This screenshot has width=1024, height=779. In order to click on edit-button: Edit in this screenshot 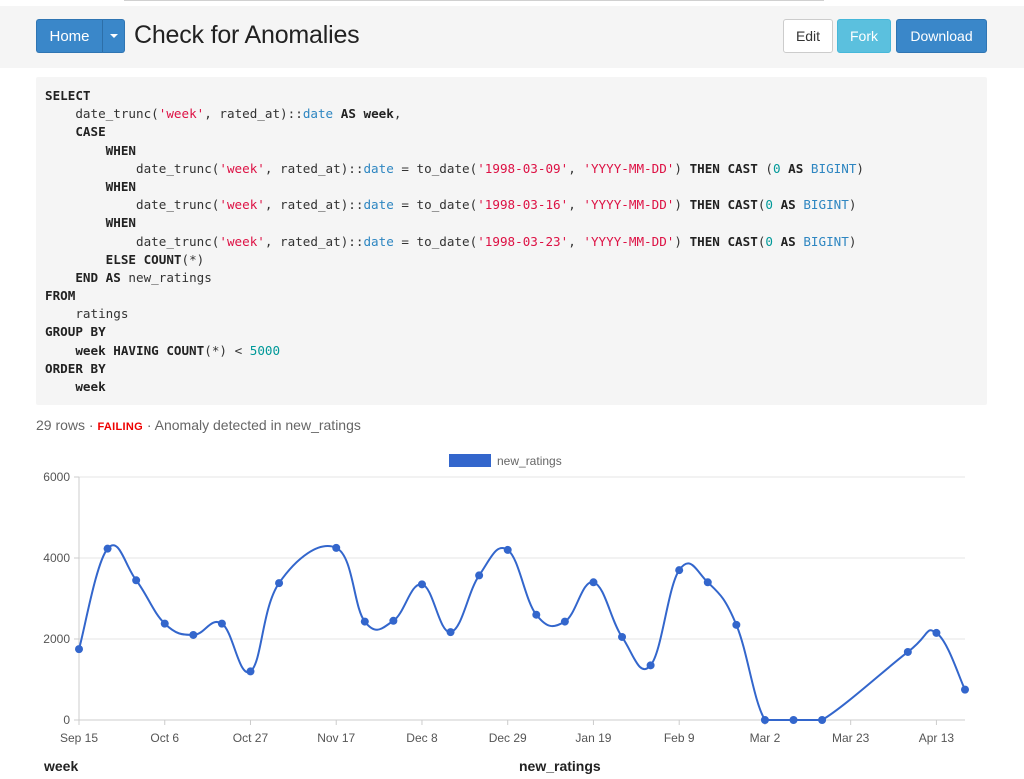, I will do `click(808, 36)`.